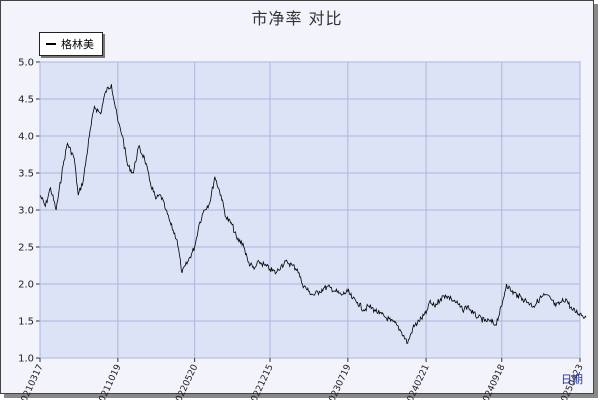 The width and height of the screenshot is (600, 400). I want to click on x-tick-label: 20230719, so click(339, 381).